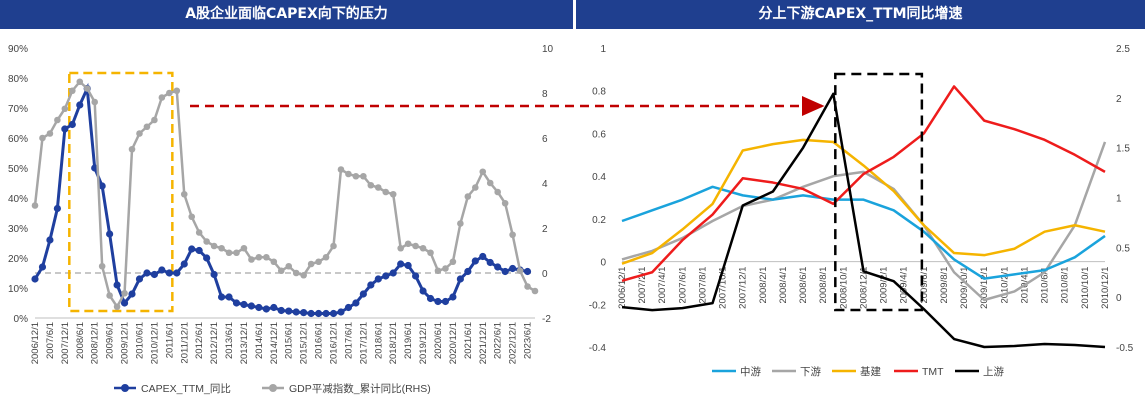 This screenshot has height=409, width=1145. I want to click on x-tick-label: 2023/6/1, so click(528, 340).